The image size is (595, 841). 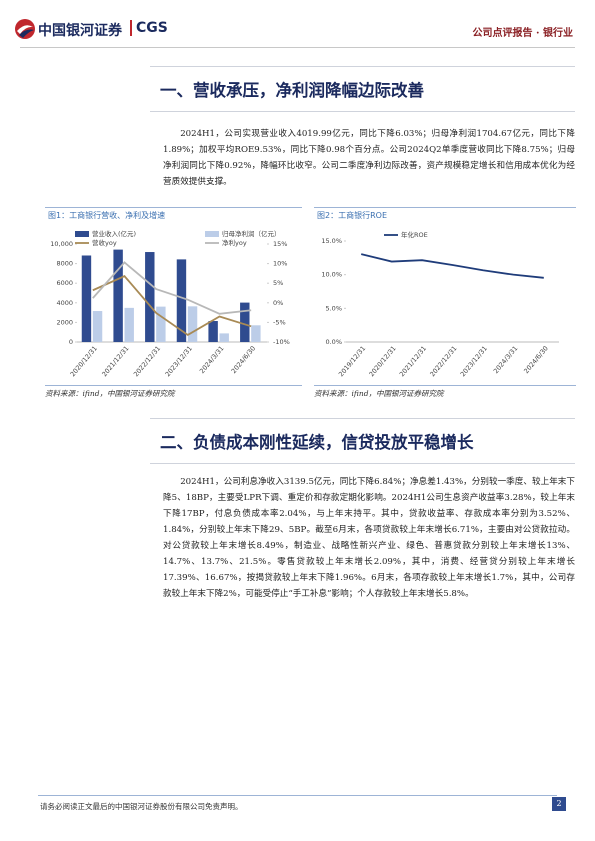 I want to click on y2-tick-label: 15%, so click(x=280, y=244).